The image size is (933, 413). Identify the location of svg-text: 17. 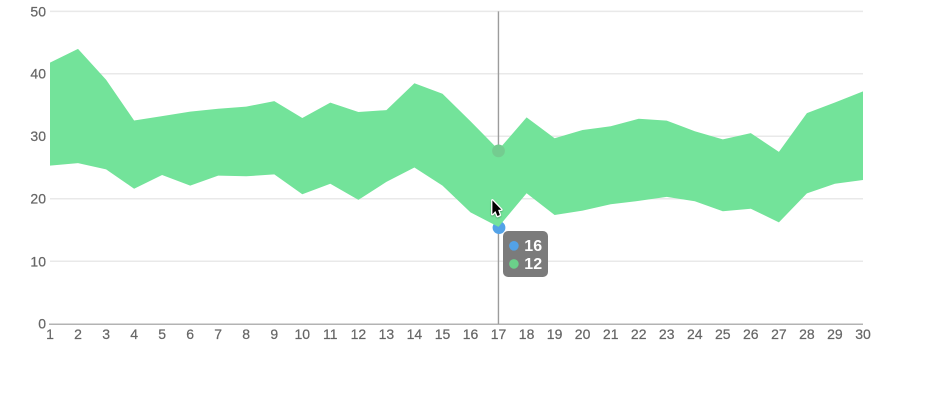
(499, 334).